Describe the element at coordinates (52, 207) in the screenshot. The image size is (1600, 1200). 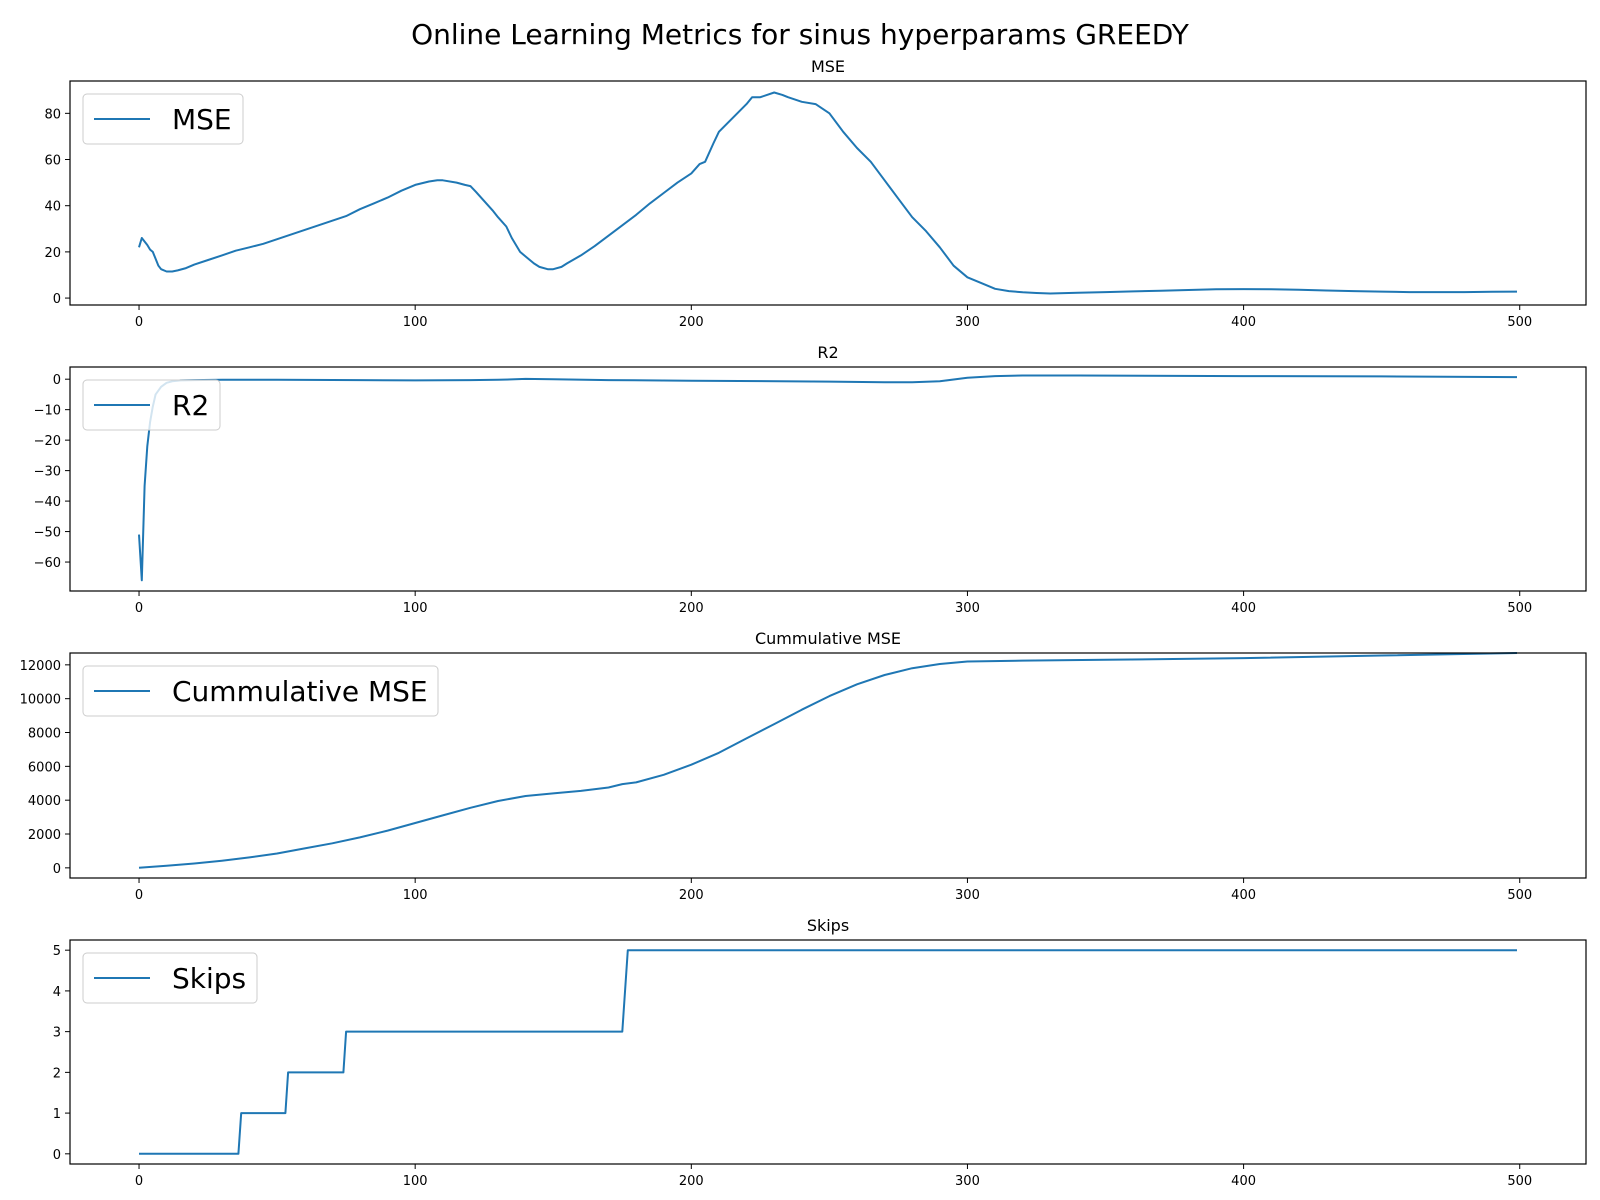
I see `y-tick-label: 40` at that location.